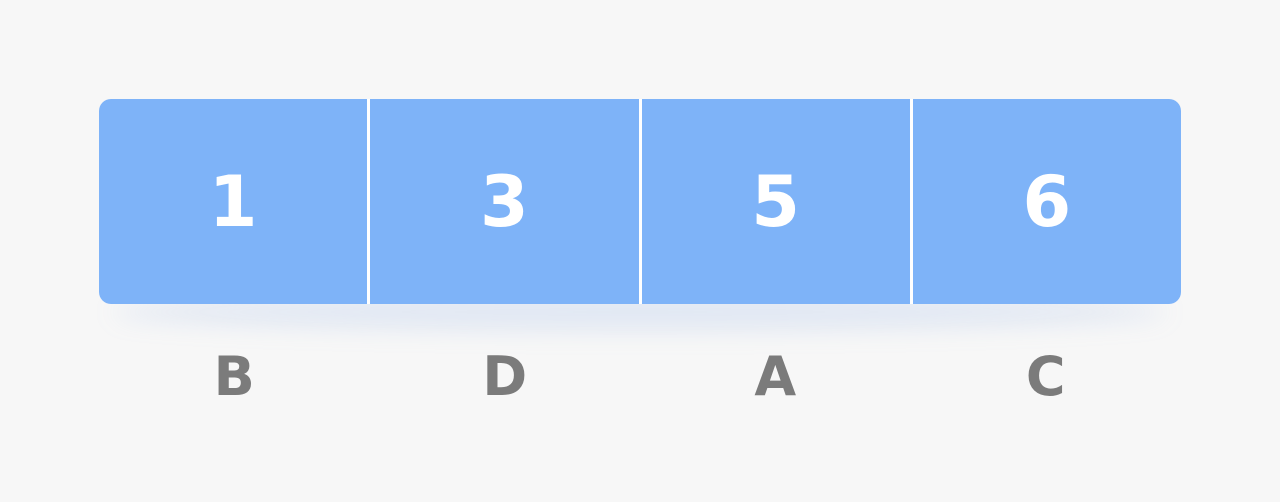  Describe the element at coordinates (640, 377) in the screenshot. I see `cell-labels: B D A C` at that location.